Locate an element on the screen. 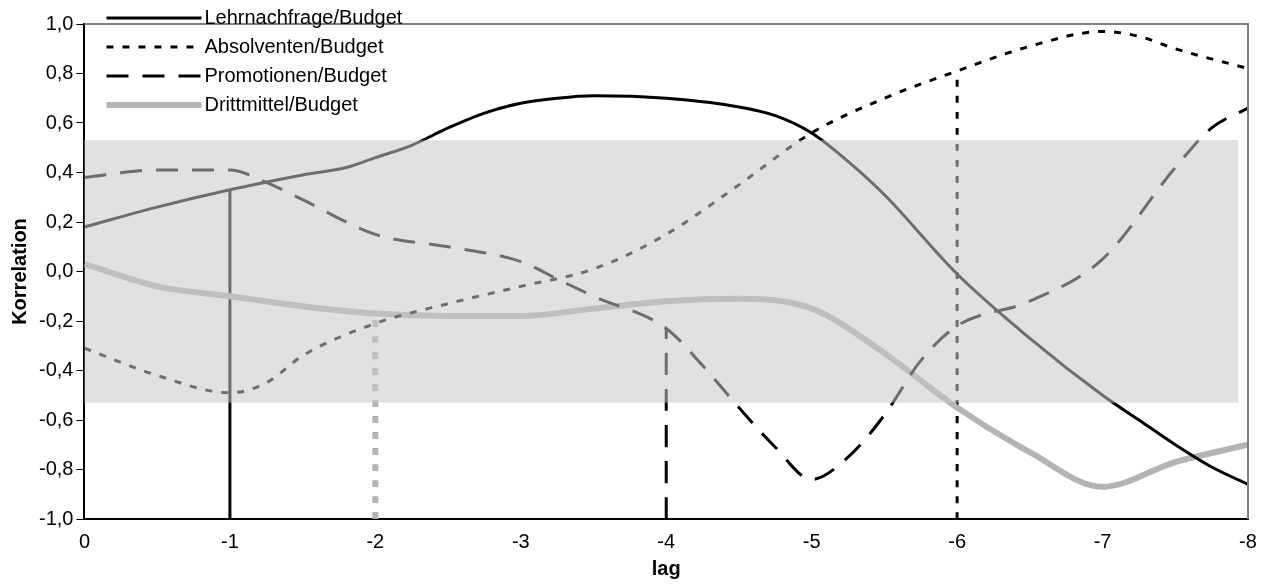  y-tick-label: -0,4 is located at coordinates (56, 369).